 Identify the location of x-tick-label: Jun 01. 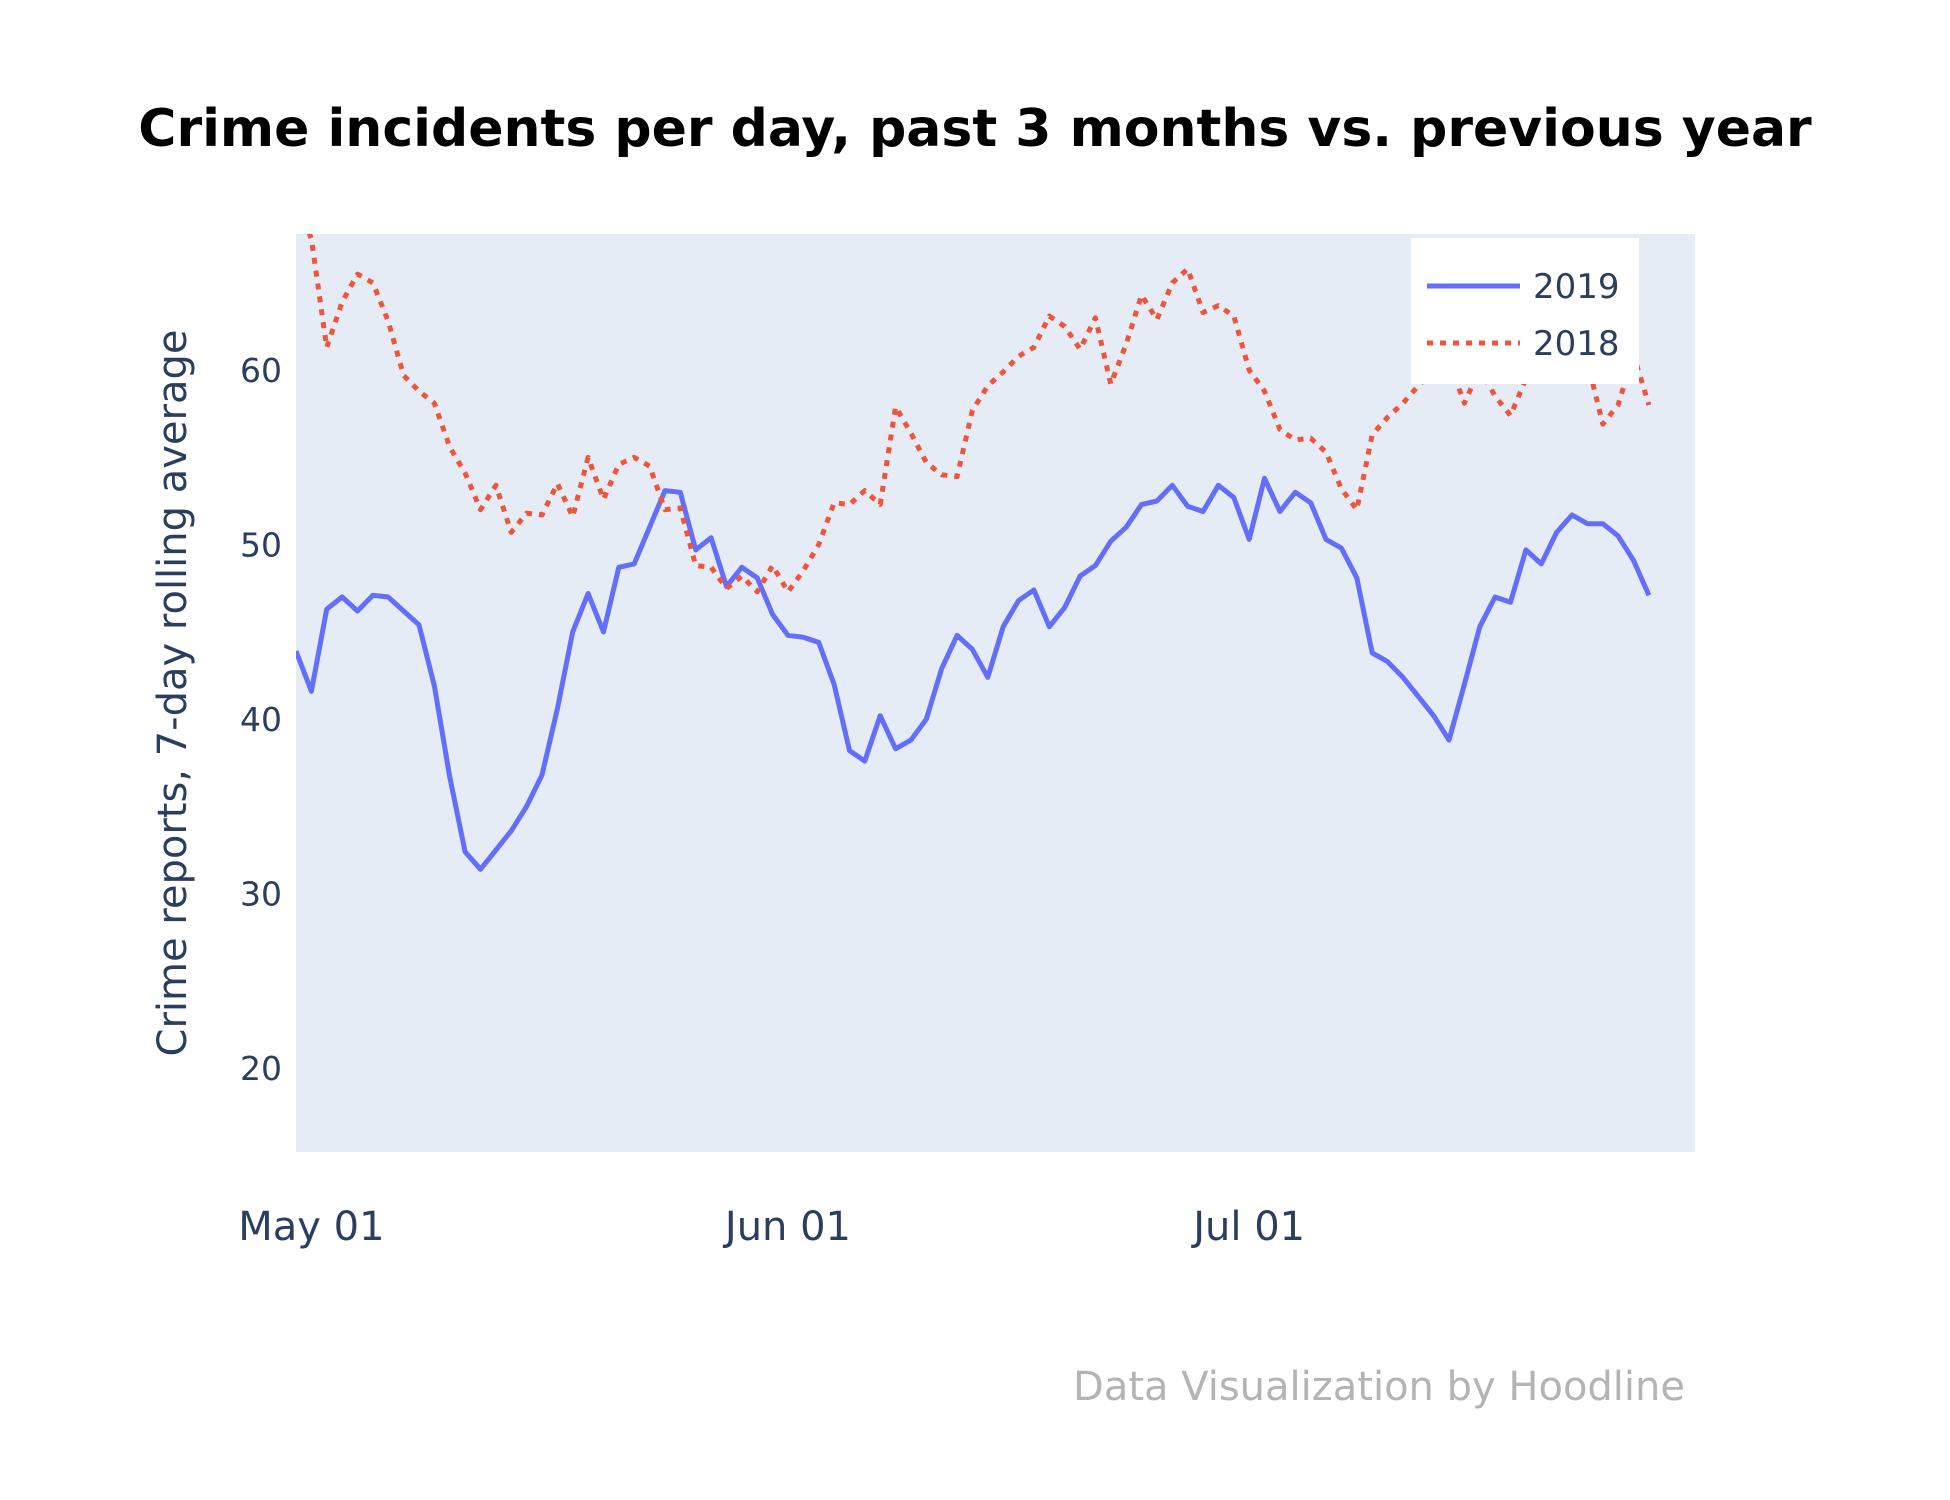
(786, 1227).